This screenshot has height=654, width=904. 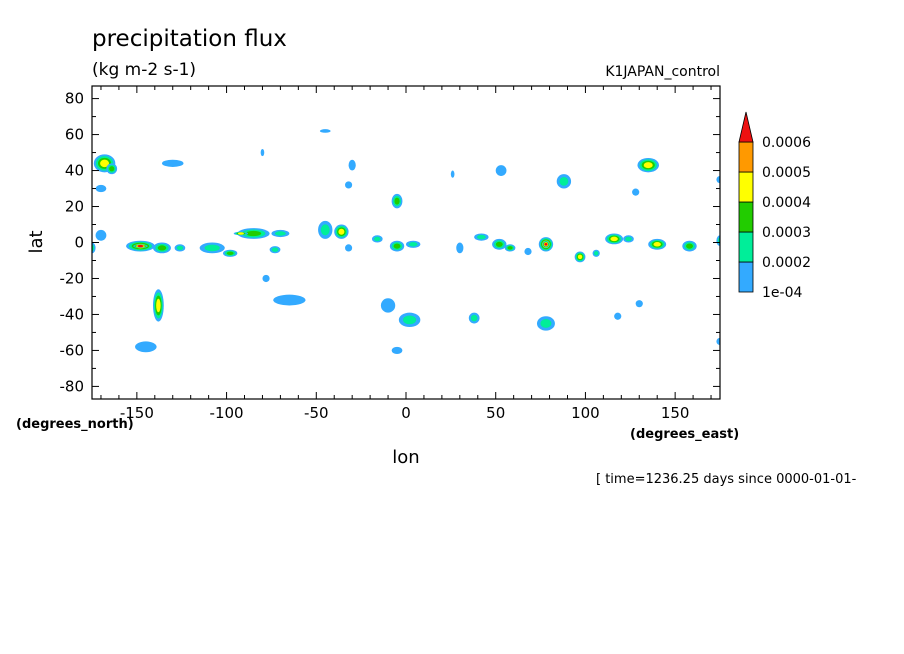 I want to click on colorbar-legend: 1e-04 0.0002 0.0003 0.0004 0.0005 0.0006, so click(x=774, y=206).